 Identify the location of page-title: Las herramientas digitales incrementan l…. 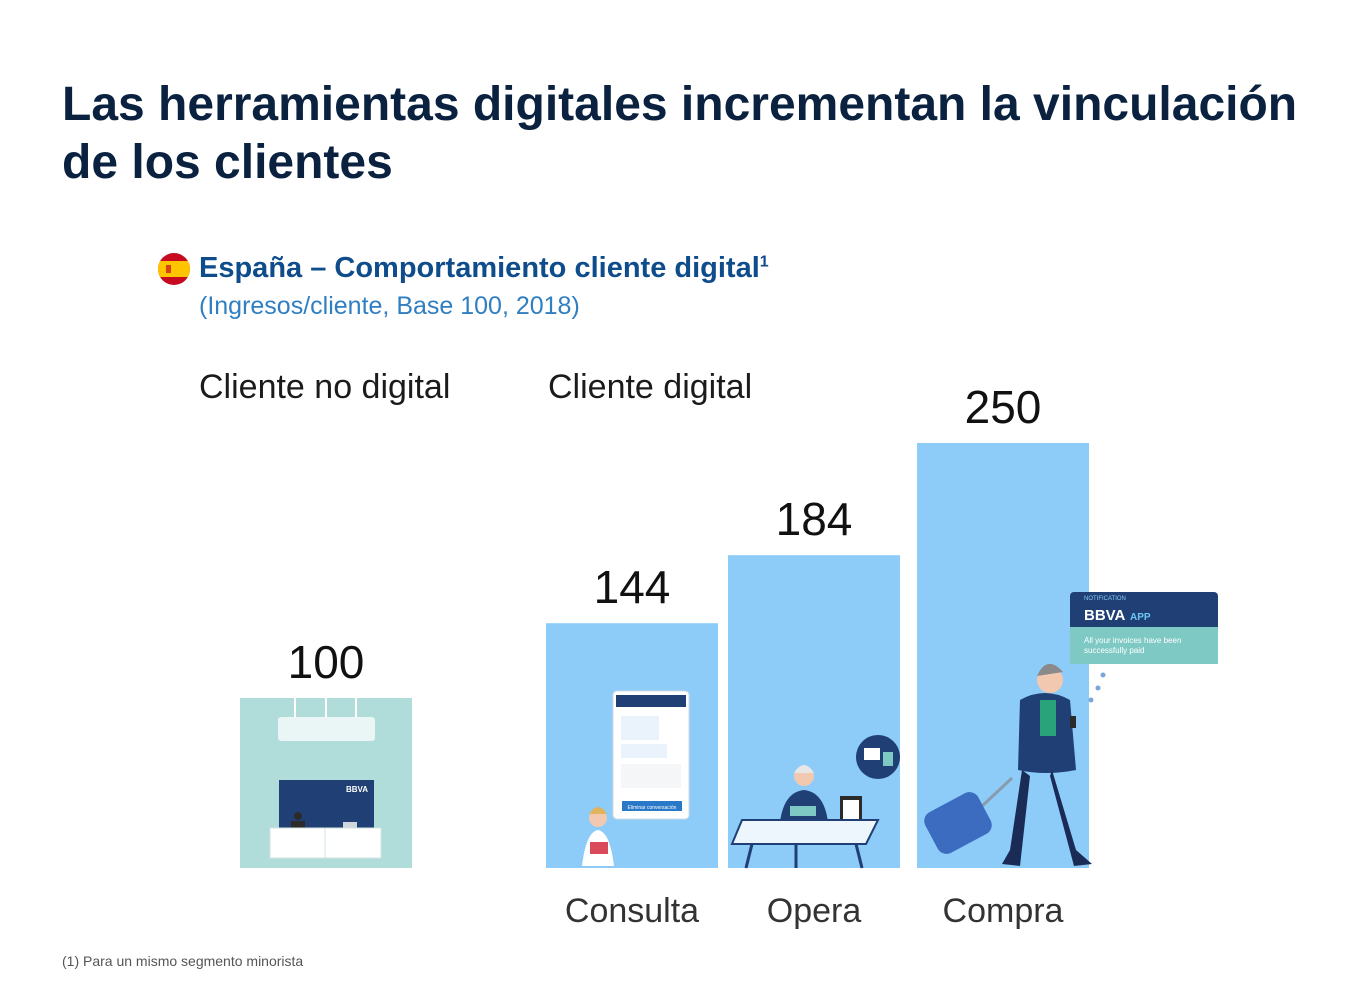
(692, 134).